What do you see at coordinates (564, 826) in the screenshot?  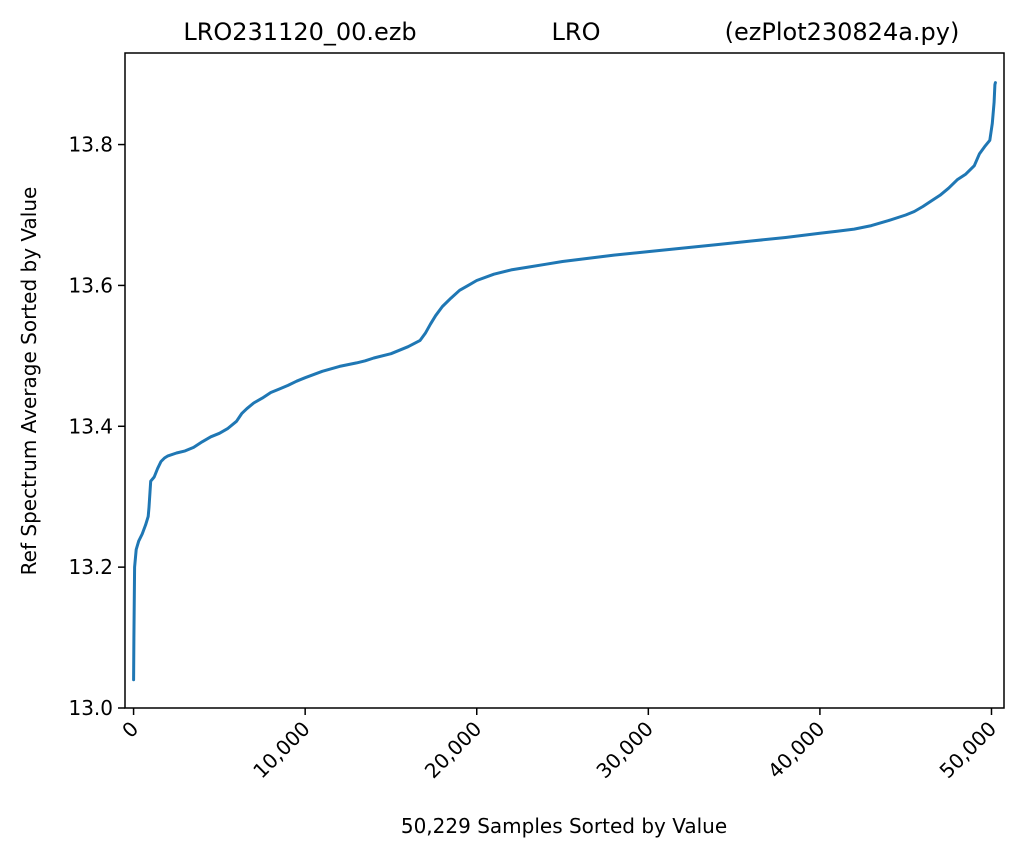 I see `x-axis-label: 50,229 Samples Sorted by Value` at bounding box center [564, 826].